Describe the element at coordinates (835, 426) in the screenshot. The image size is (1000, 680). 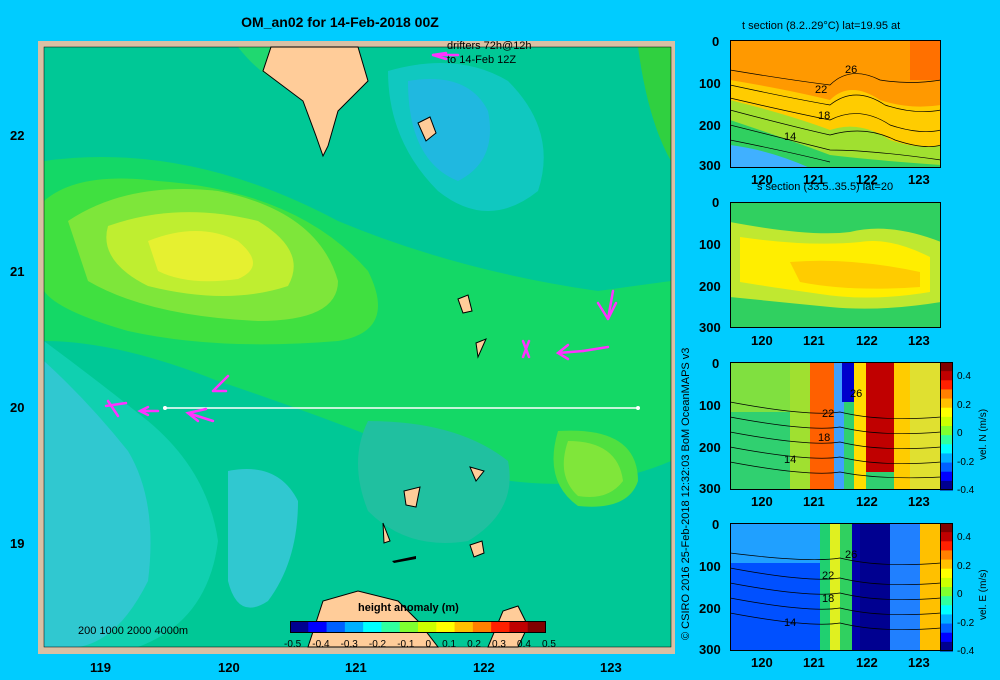
I see `velocity-north-section` at that location.